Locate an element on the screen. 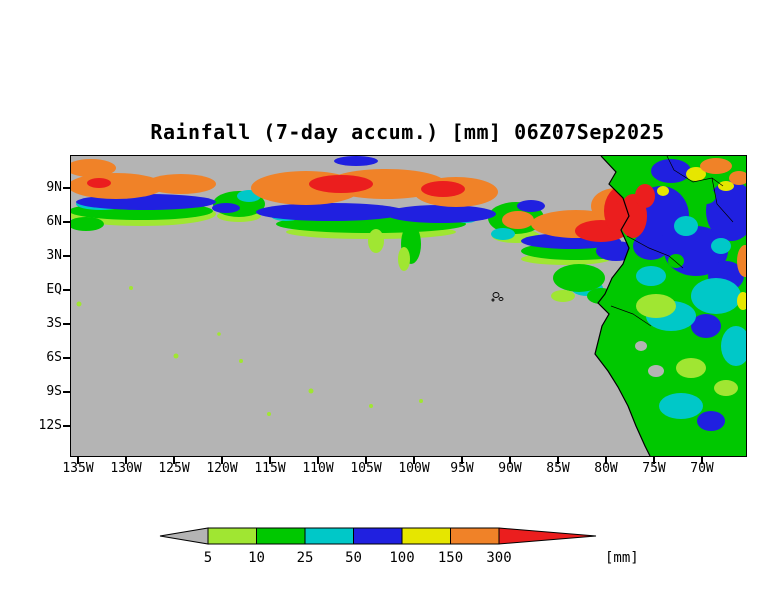 Image resolution: width=784 pixels, height=612 pixels. colorbar-level-100: 100 is located at coordinates (401, 558).